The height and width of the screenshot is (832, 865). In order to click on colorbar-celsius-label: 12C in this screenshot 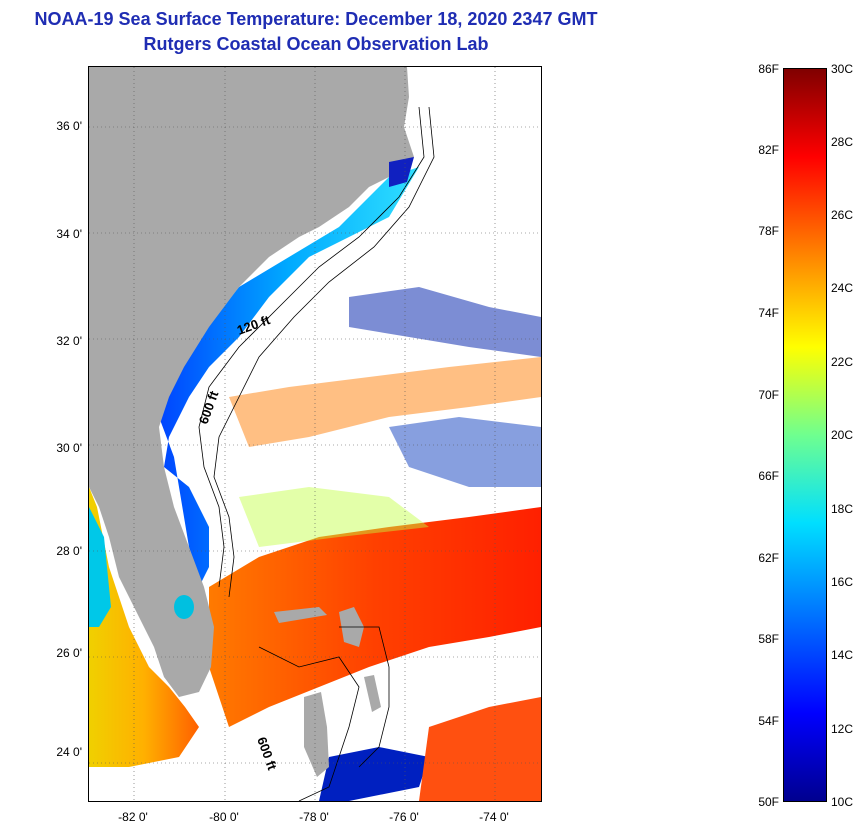, I will do `click(842, 729)`.